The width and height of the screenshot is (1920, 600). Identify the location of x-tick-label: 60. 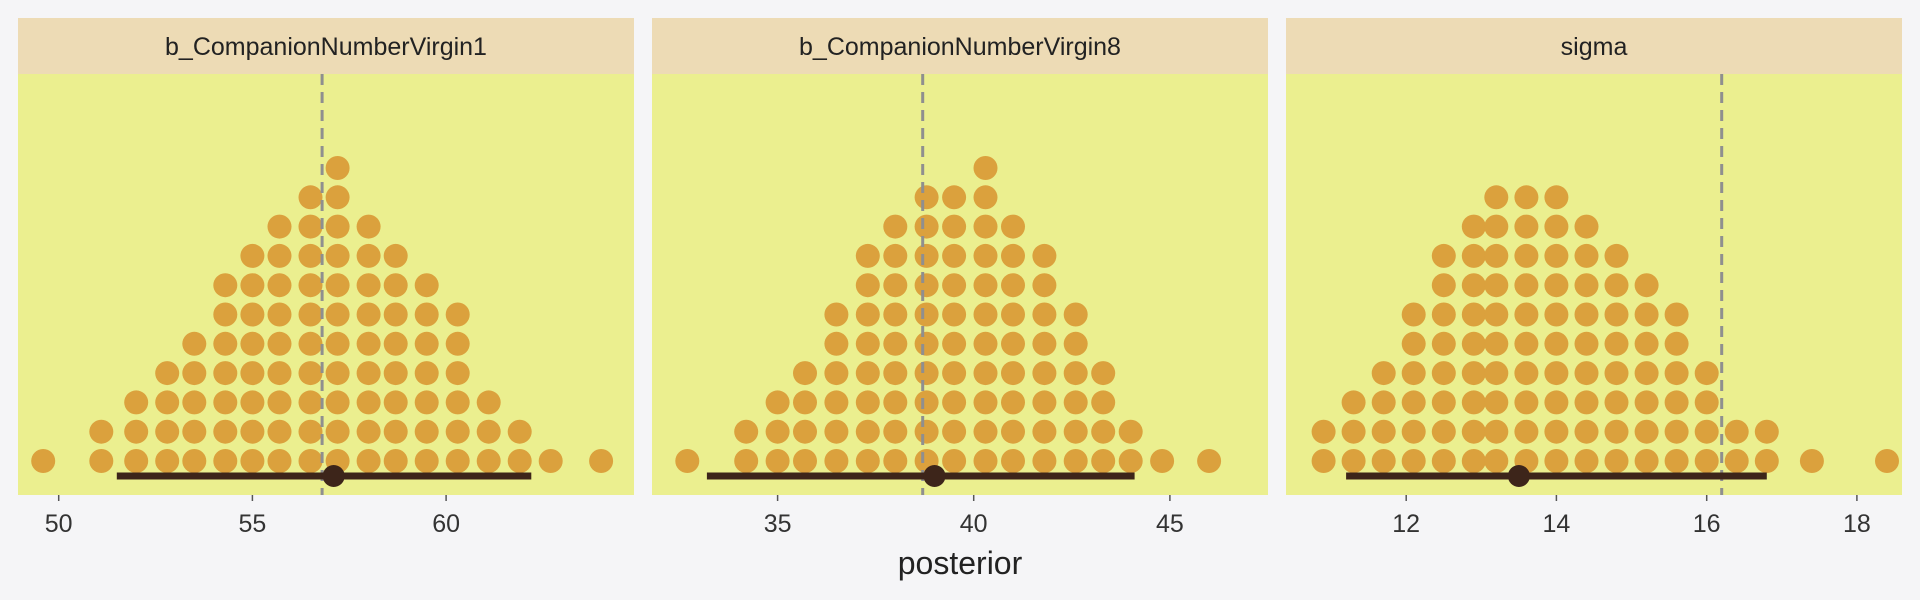
(446, 524).